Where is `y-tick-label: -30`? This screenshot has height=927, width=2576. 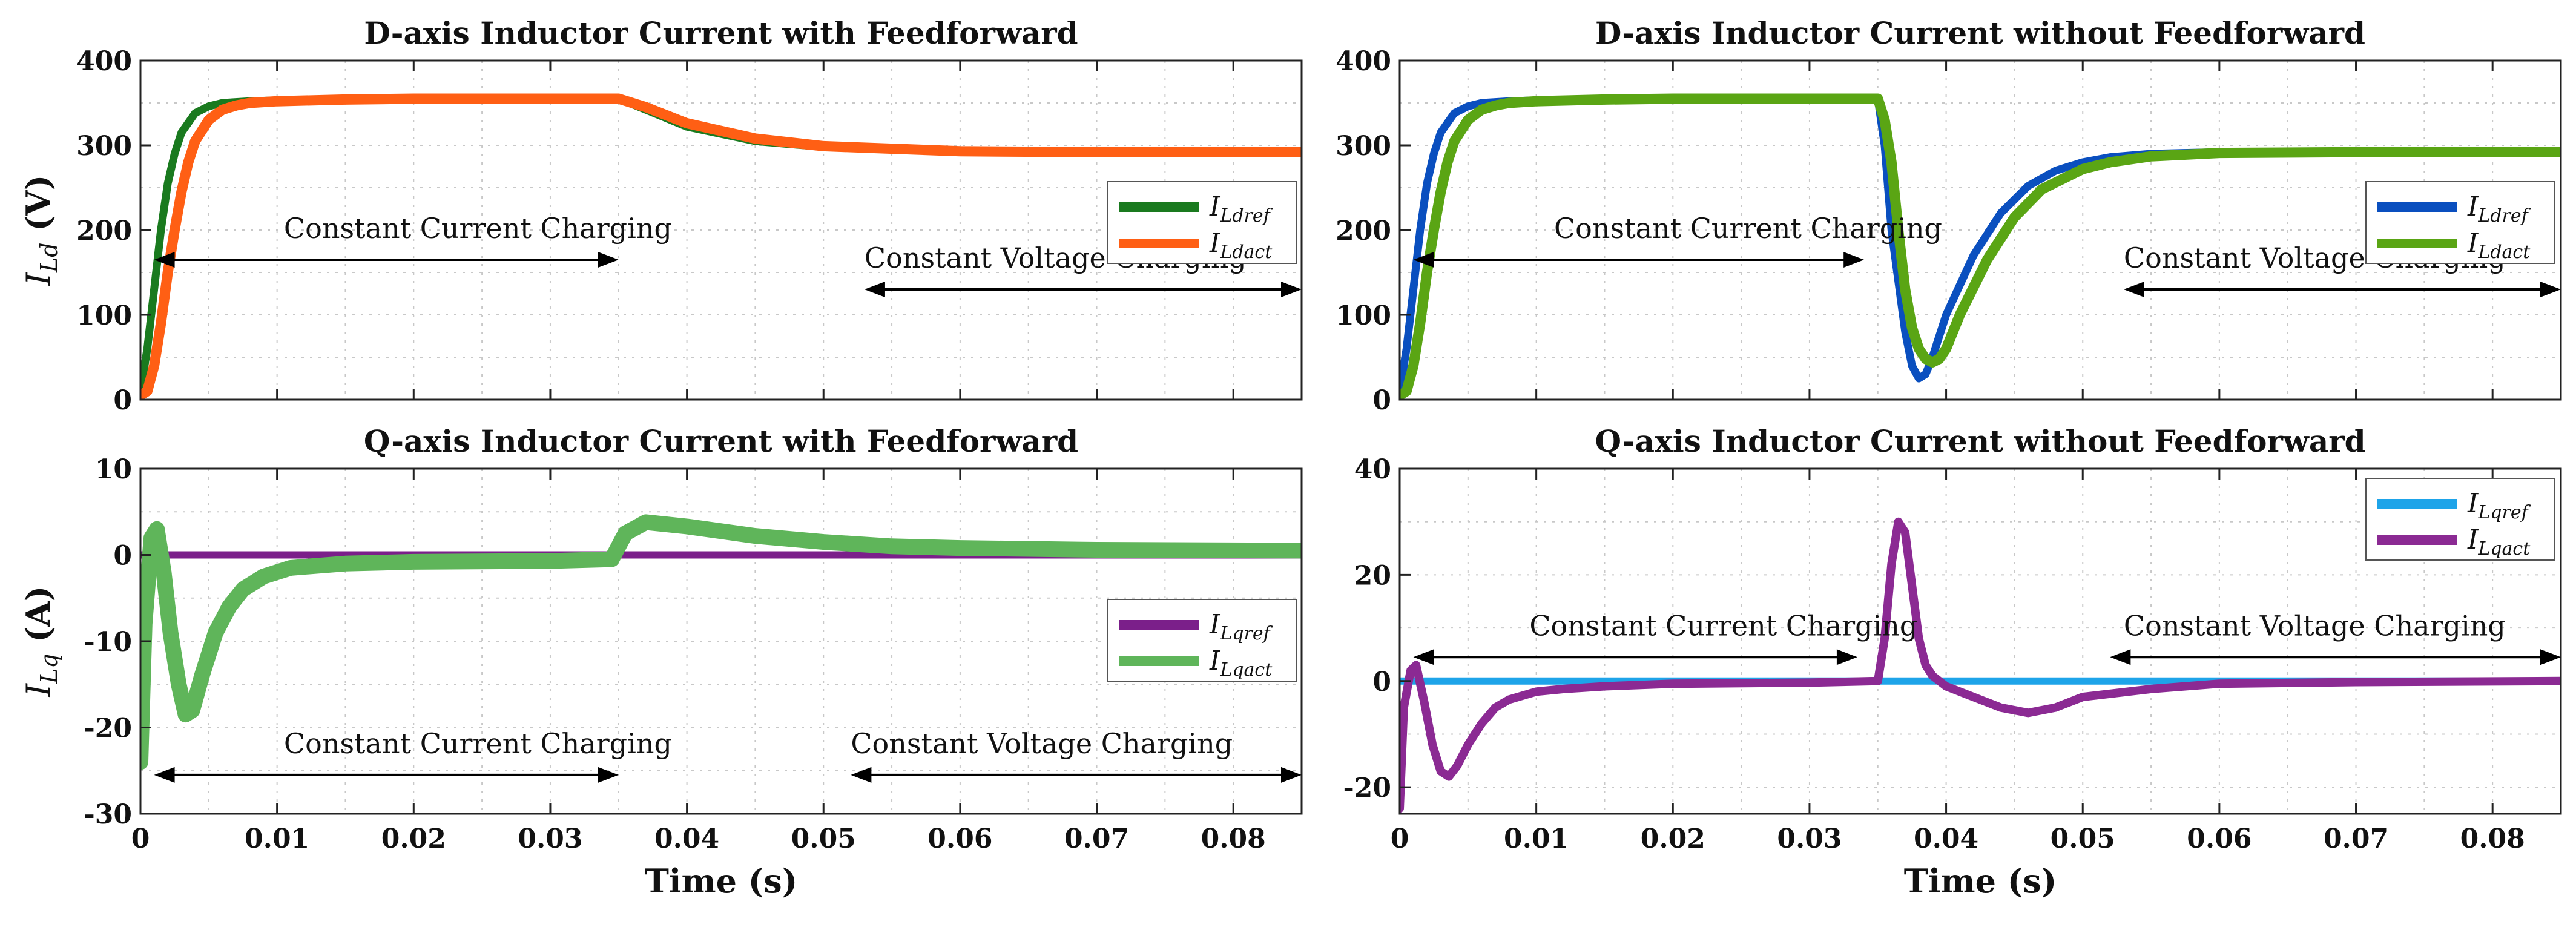
y-tick-label: -30 is located at coordinates (108, 814).